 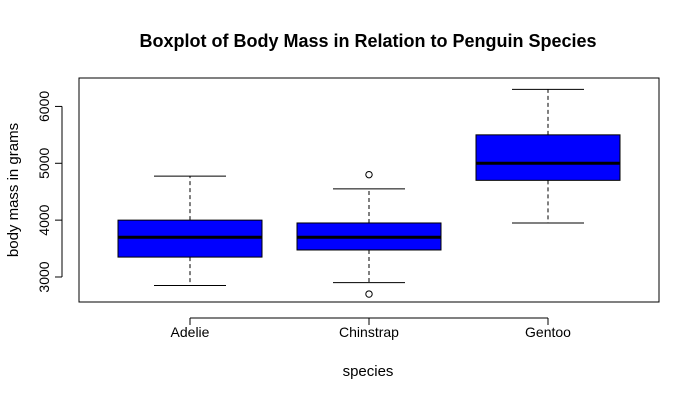 I want to click on x-tick-label: Chinstrap, so click(x=369, y=332).